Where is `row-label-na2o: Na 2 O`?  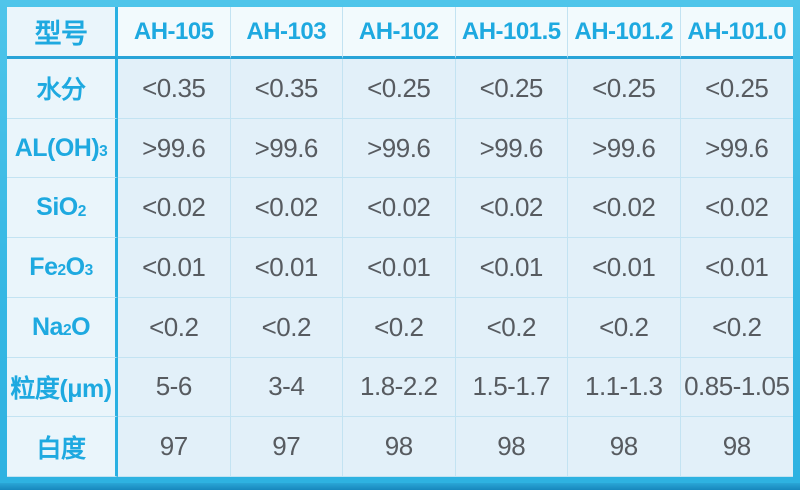
row-label-na2o: Na 2 O is located at coordinates (62, 327).